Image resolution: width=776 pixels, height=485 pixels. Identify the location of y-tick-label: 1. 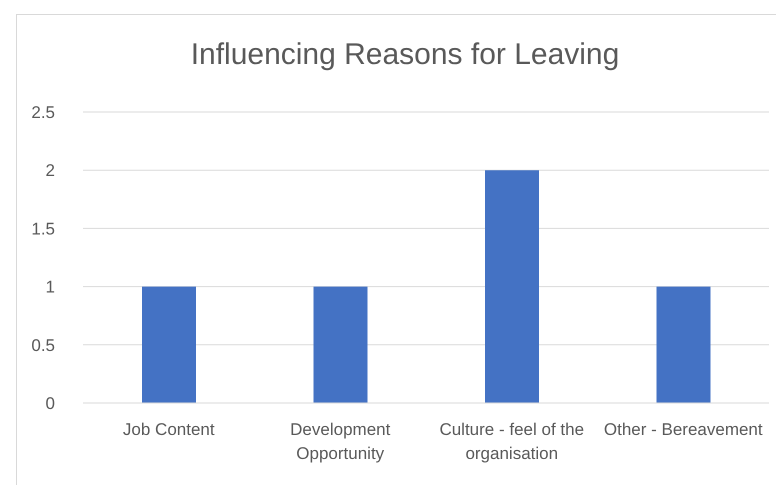
(50, 287).